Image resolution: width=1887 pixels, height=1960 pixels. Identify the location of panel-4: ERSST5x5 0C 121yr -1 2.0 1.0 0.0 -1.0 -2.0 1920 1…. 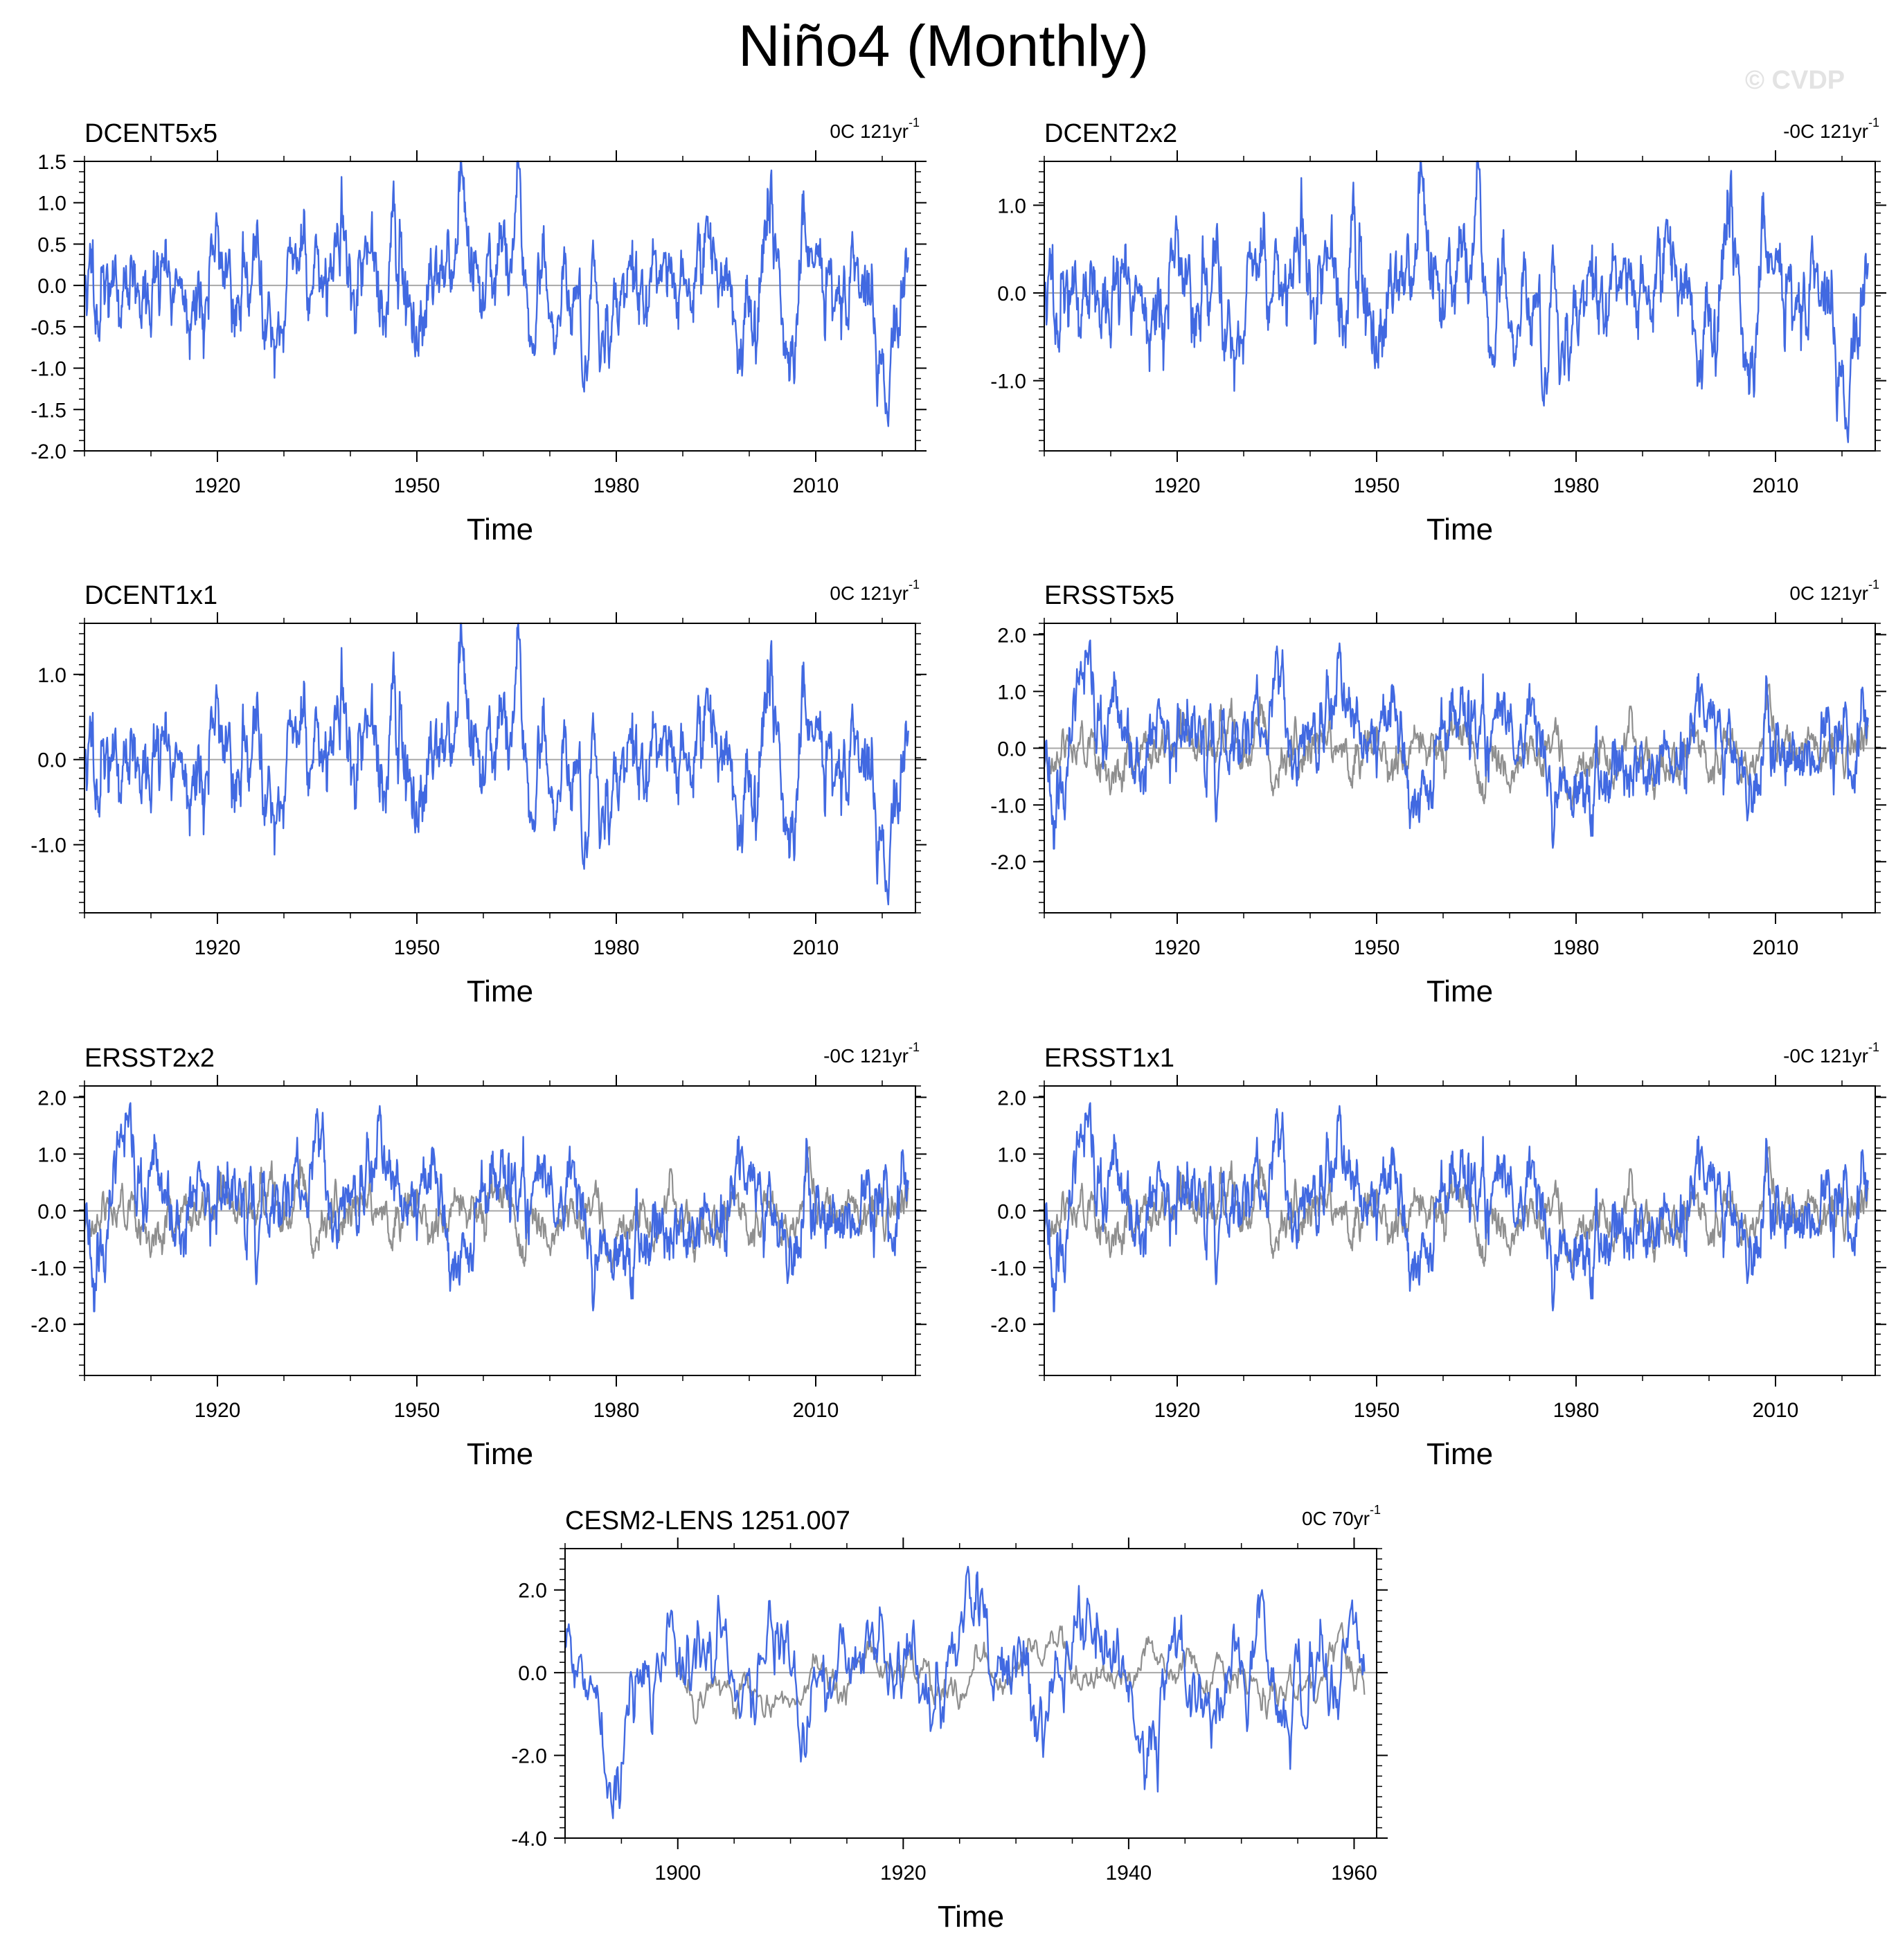
(1438, 793).